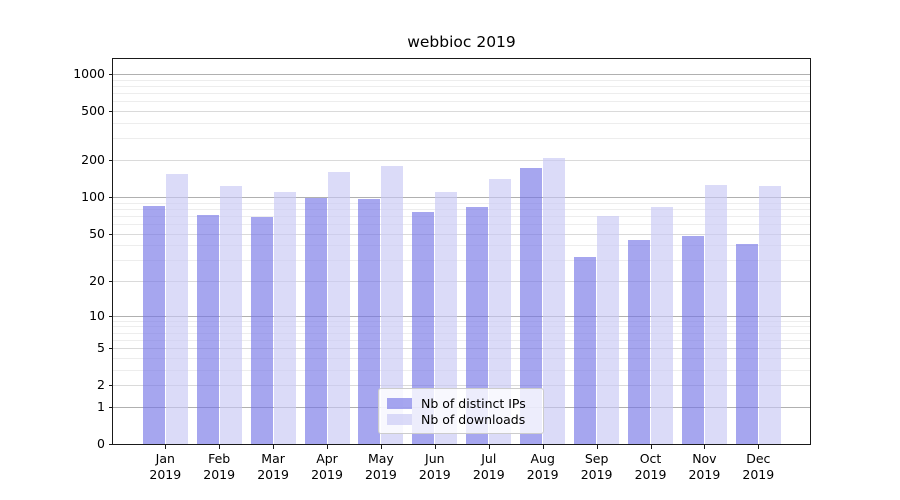 The image size is (900, 500). What do you see at coordinates (399, 419) in the screenshot?
I see `legend-swatch-downloads` at bounding box center [399, 419].